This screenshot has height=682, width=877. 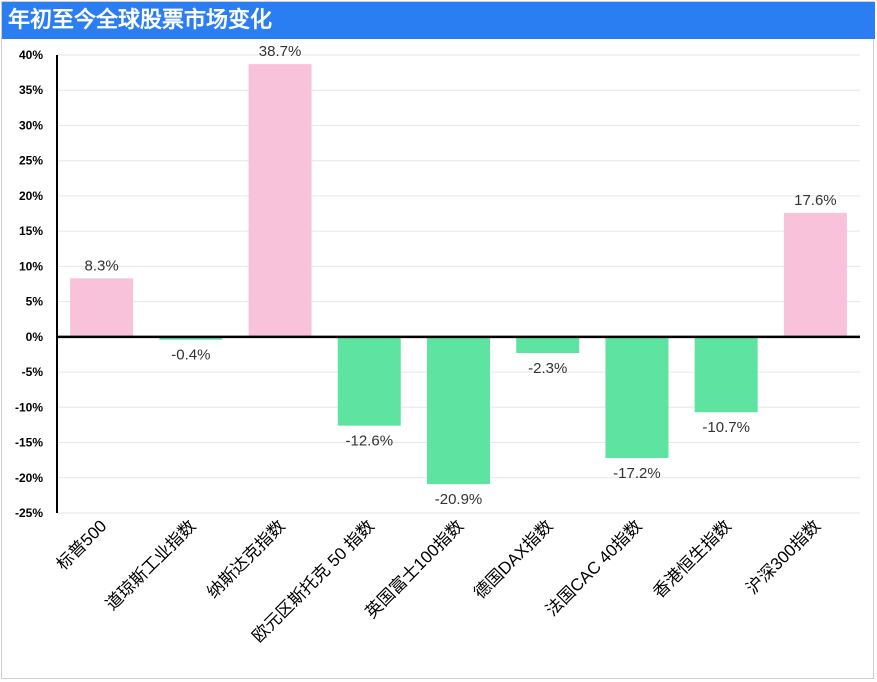 What do you see at coordinates (151, 565) in the screenshot?
I see `x-tick-label: 道琼斯工业指数` at bounding box center [151, 565].